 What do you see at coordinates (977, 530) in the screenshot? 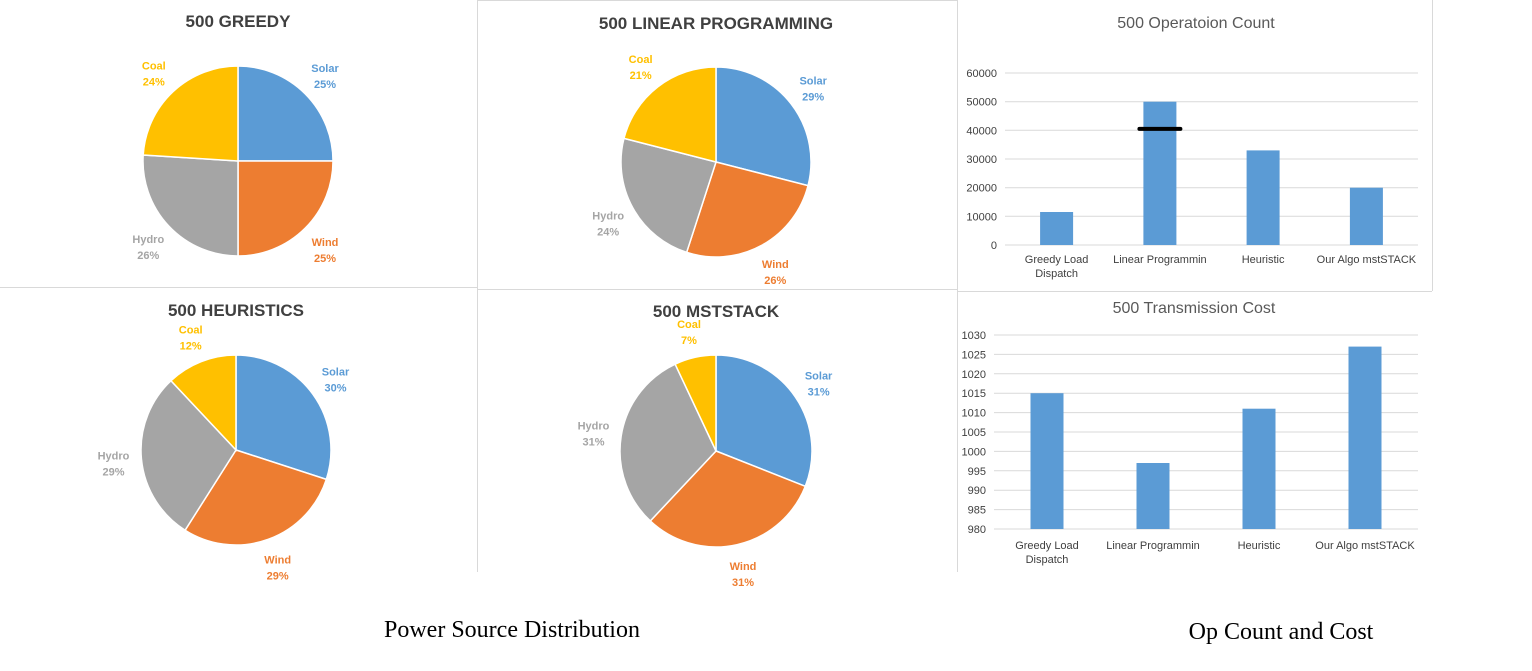
I see `y-tick-label: 980` at bounding box center [977, 530].